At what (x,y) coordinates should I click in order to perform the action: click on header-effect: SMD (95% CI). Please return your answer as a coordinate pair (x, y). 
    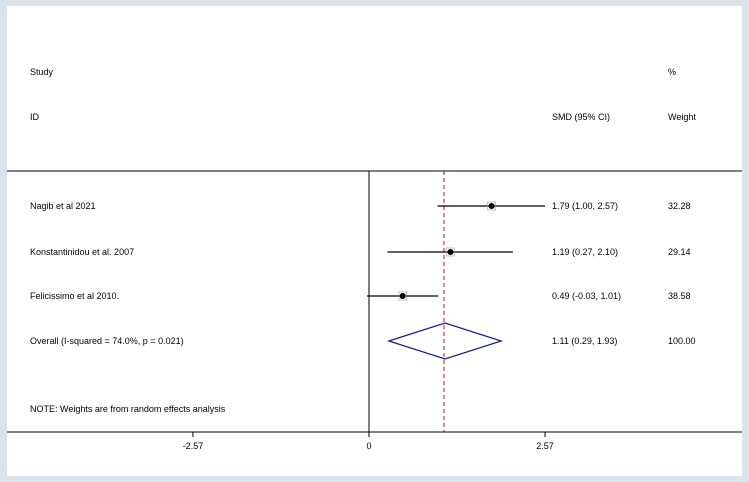
    Looking at the image, I should click on (581, 117).